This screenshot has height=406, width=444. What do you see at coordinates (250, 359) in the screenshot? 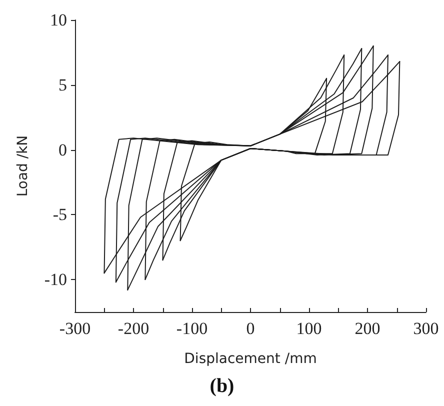
I see `x-axis-title: Displacement /mm` at bounding box center [250, 359].